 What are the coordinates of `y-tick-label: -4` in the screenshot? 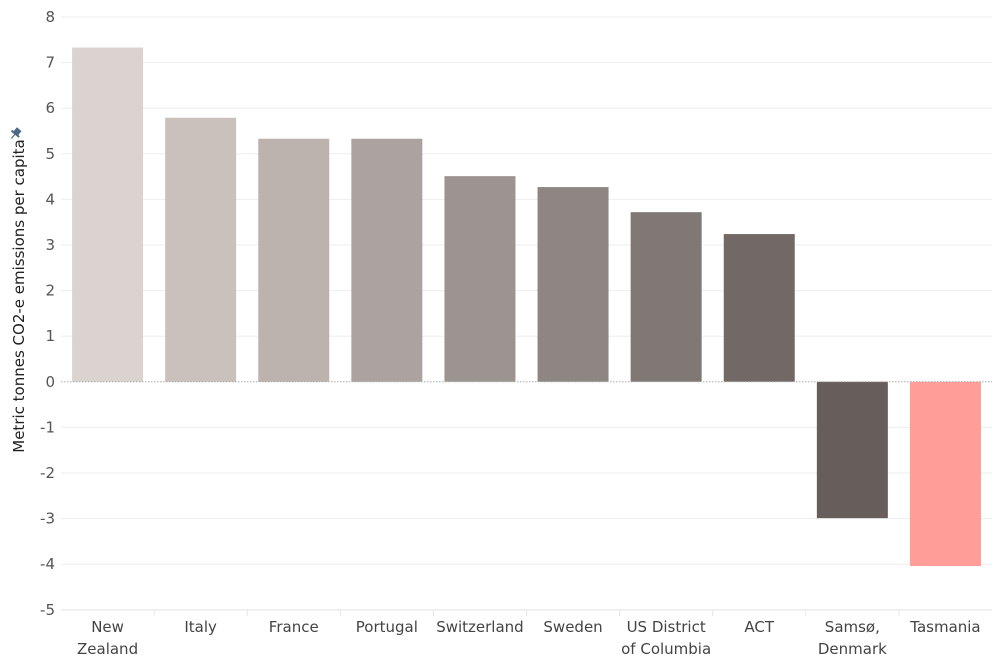 It's located at (47, 564).